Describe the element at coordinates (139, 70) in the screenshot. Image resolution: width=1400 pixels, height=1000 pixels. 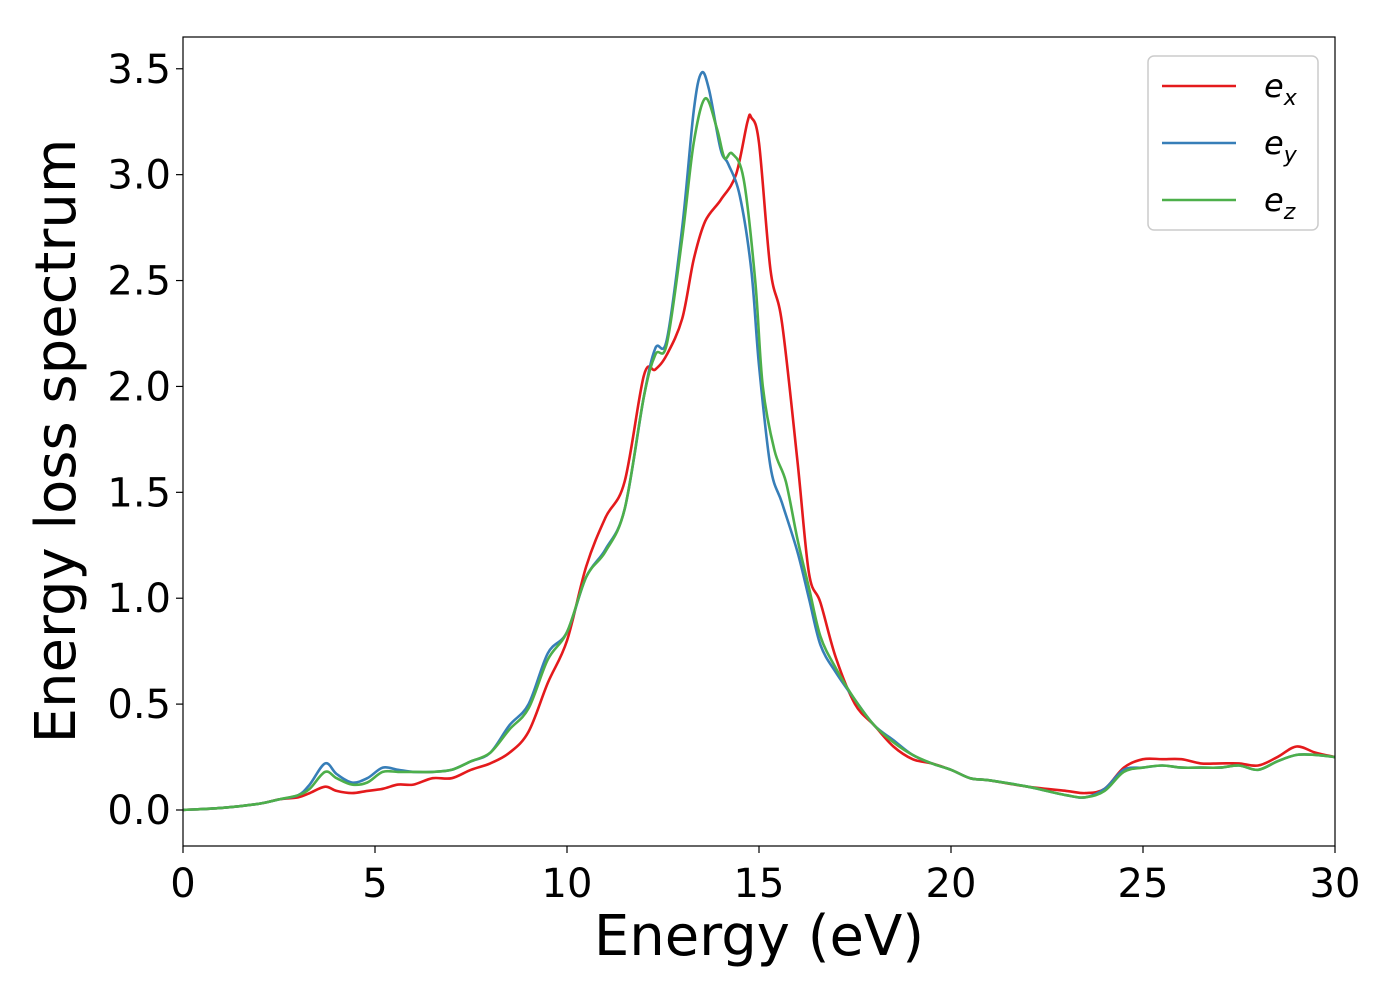
I see `y-tick-label: 3.5` at that location.